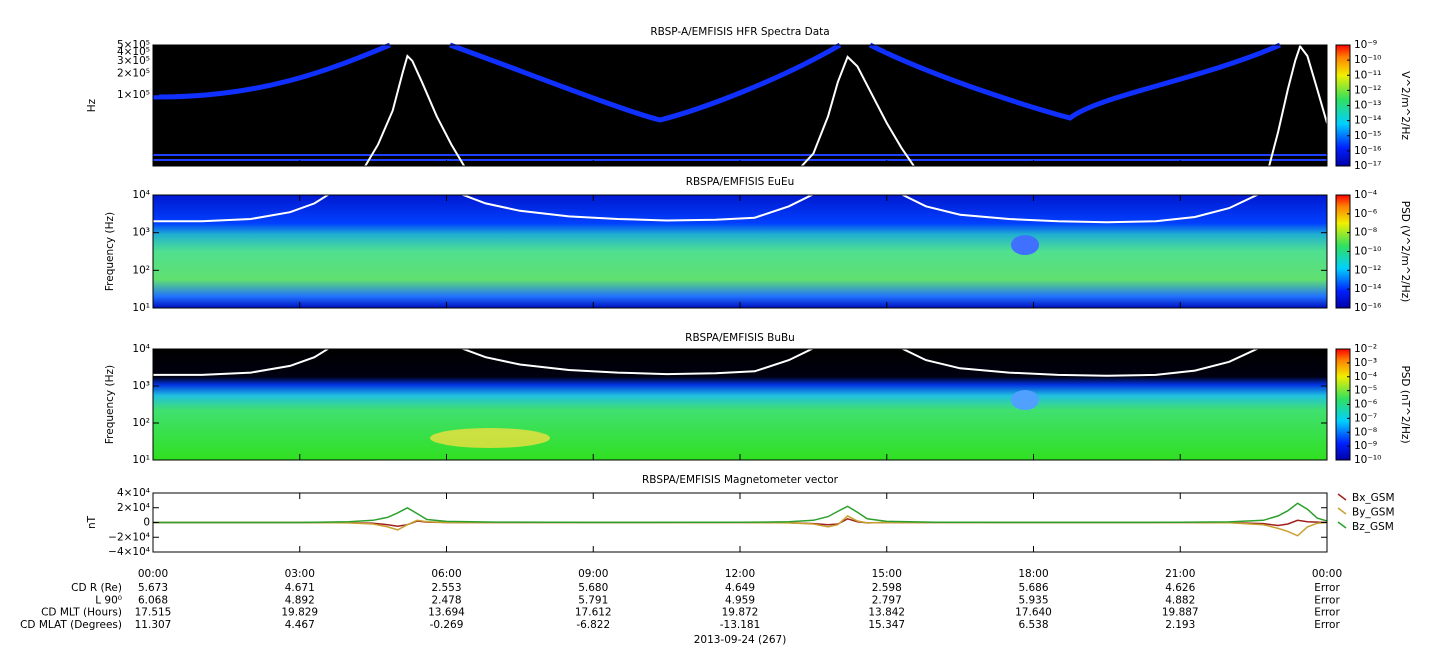 This screenshot has width=1447, height=658. I want to click on panel-title: RBSPA/EMFISIS EuEu, so click(740, 182).